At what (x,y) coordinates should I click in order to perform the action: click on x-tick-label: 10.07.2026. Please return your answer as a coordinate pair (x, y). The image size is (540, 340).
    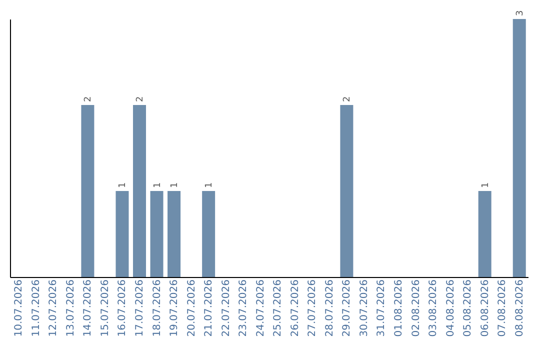
    Looking at the image, I should click on (19, 308).